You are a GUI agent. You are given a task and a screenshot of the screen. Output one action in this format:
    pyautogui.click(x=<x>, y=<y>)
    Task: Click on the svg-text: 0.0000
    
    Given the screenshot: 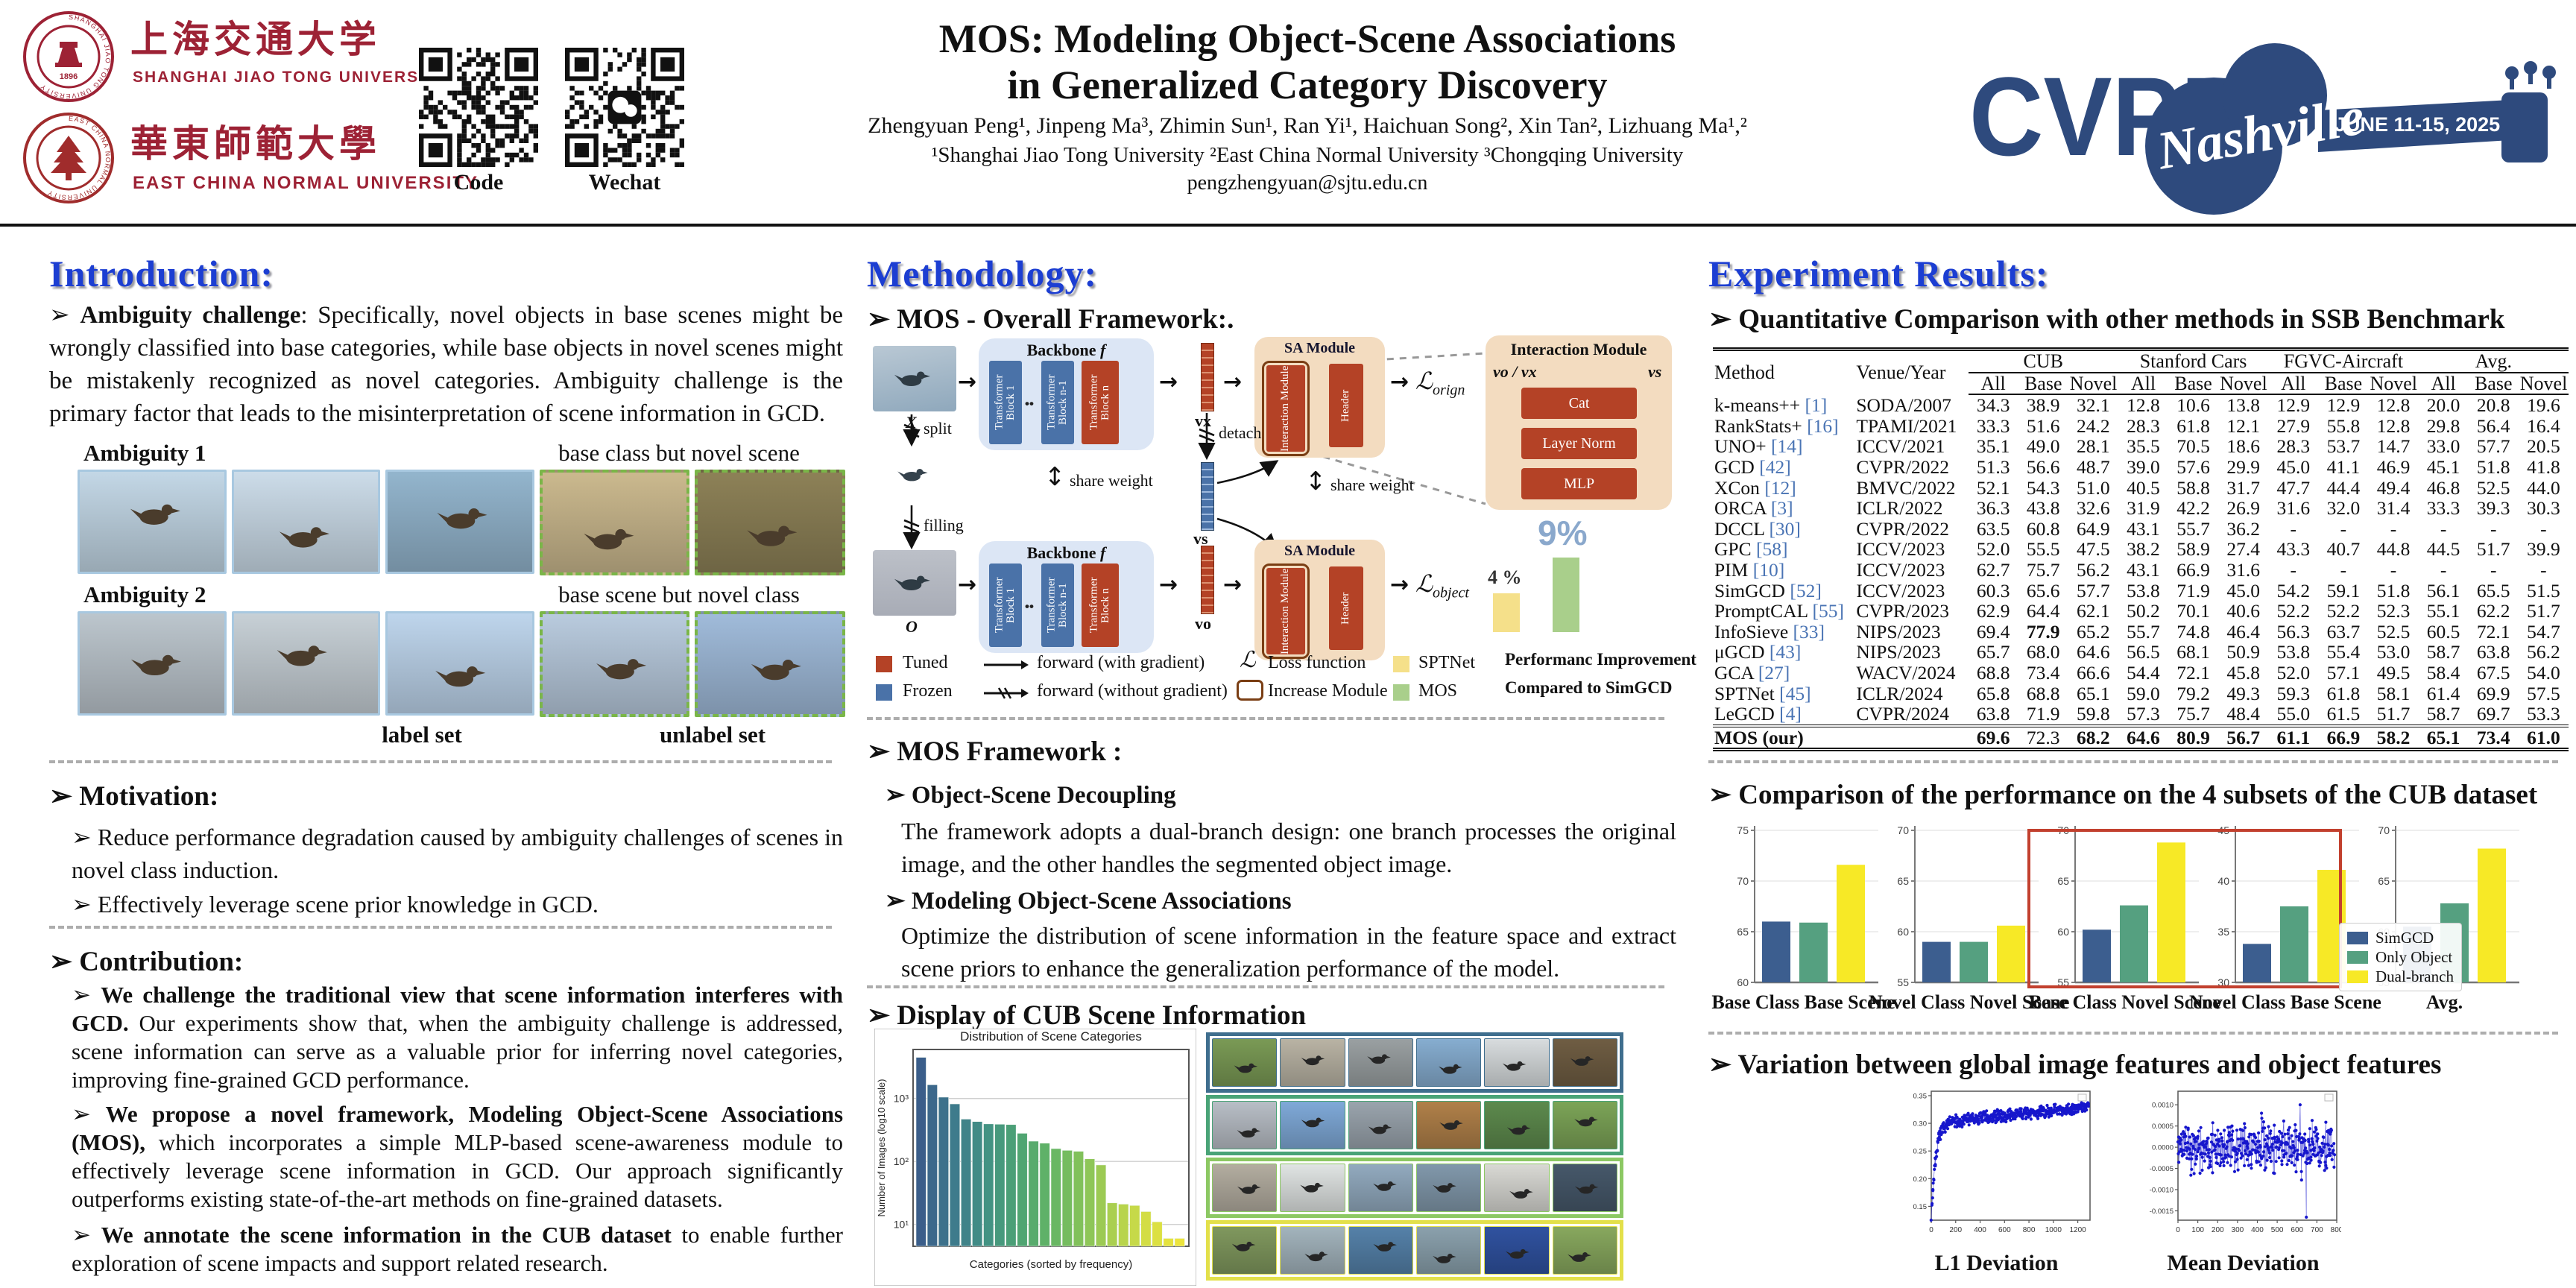 What is the action you would take?
    pyautogui.click(x=2163, y=1148)
    